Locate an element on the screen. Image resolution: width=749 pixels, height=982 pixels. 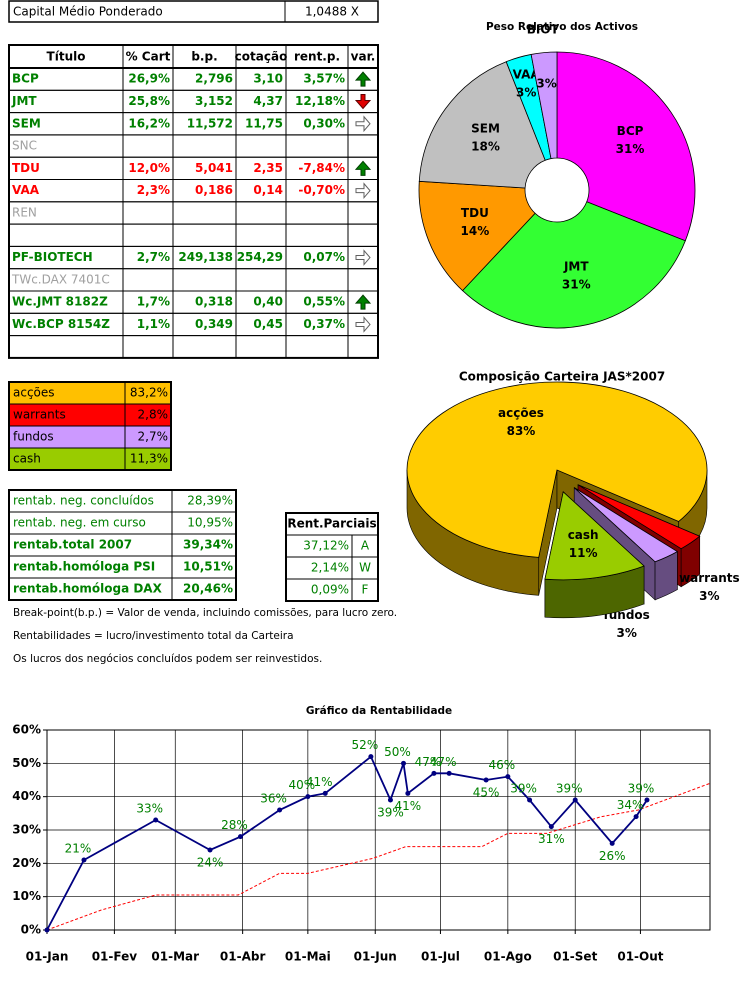
cell-text: 5,041 is located at coordinates (214, 168).